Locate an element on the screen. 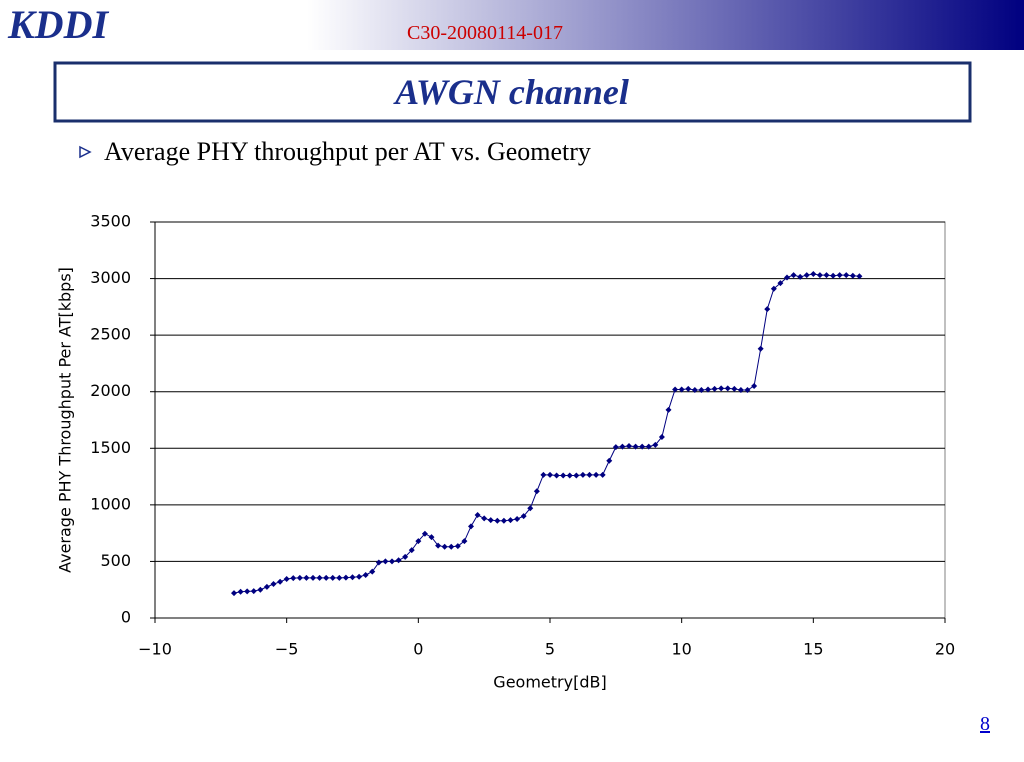 The width and height of the screenshot is (1024, 762). doc-id: C30-20080114-017 is located at coordinates (485, 33).